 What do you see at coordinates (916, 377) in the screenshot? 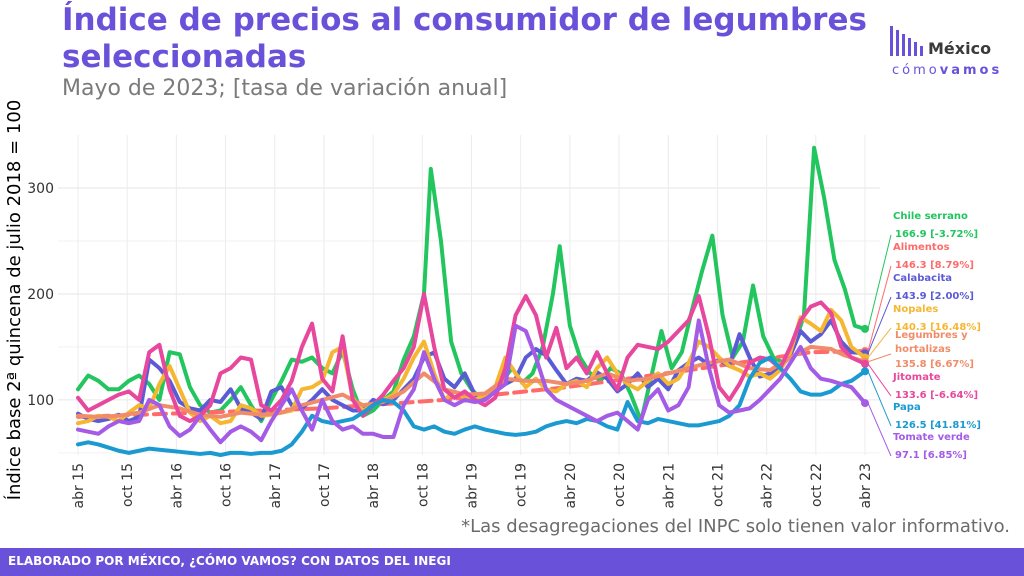
I see `series-label-jitomate: Jitomate` at bounding box center [916, 377].